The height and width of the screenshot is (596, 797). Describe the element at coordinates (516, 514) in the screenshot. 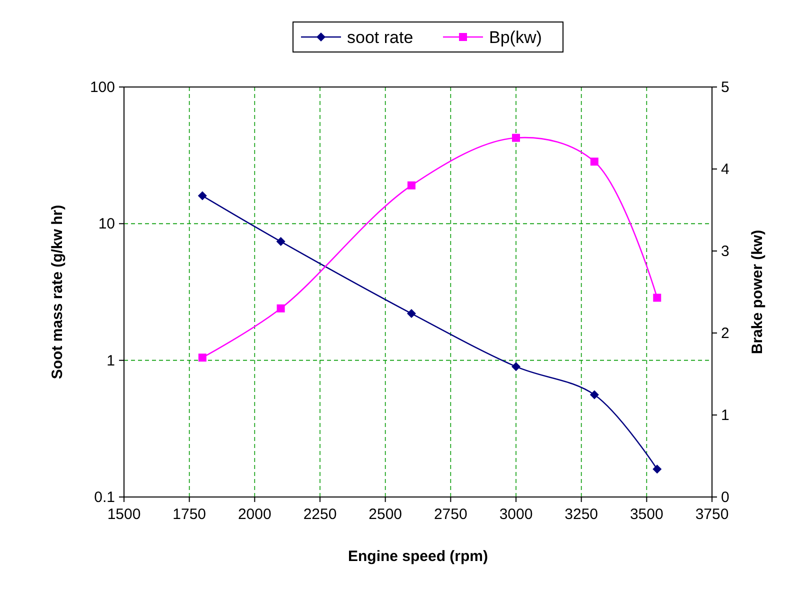

I see `x-tick-label: 3000` at that location.